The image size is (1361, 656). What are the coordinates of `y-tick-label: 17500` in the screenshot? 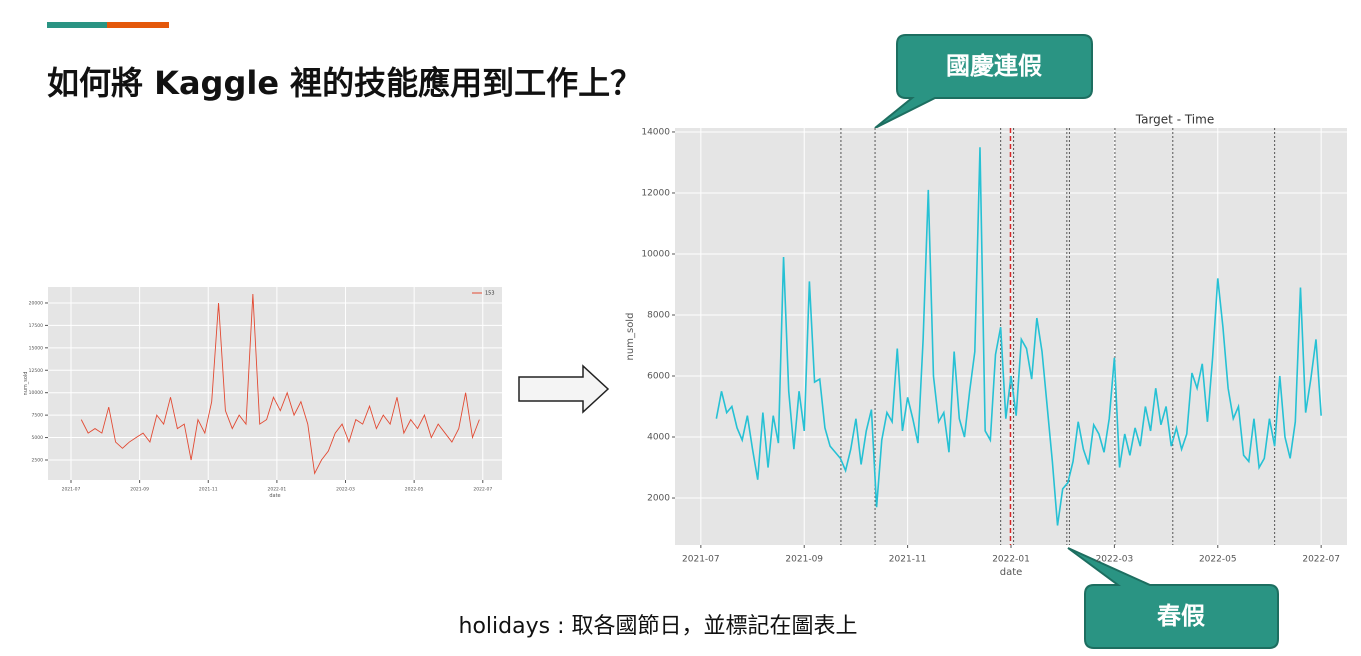 It's located at (36, 326).